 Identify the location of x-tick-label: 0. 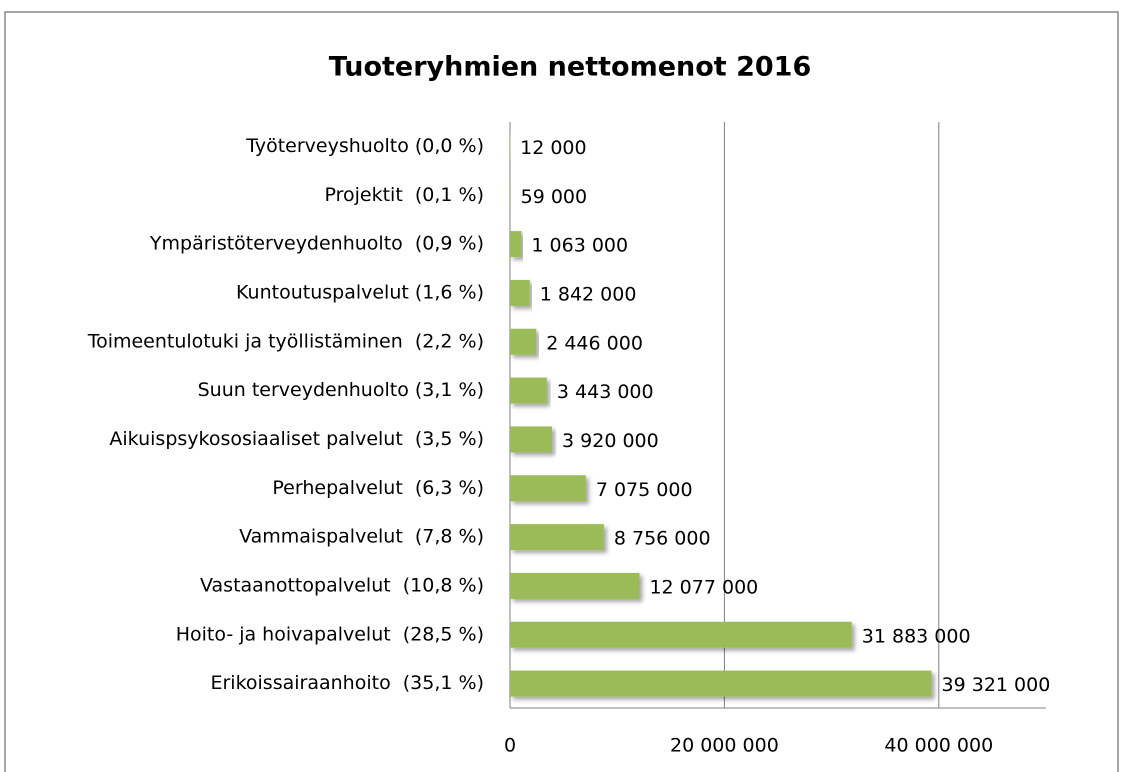
(510, 746).